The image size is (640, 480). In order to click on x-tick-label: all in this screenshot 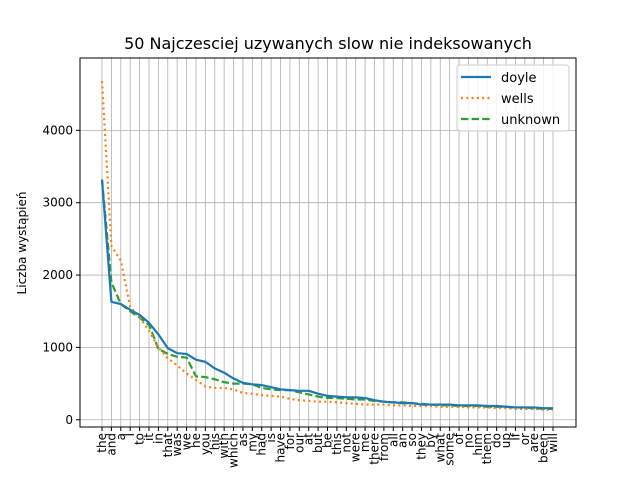, I will do `click(393, 440)`.